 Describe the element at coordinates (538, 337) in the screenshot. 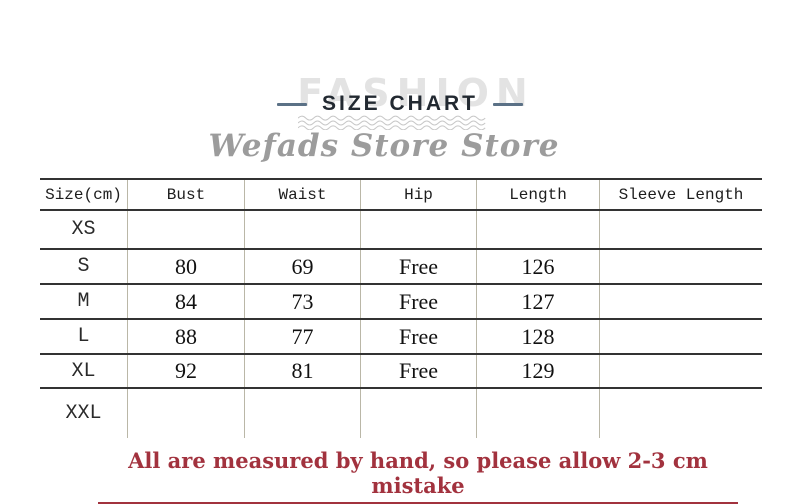

I see `value-cell: 128` at that location.